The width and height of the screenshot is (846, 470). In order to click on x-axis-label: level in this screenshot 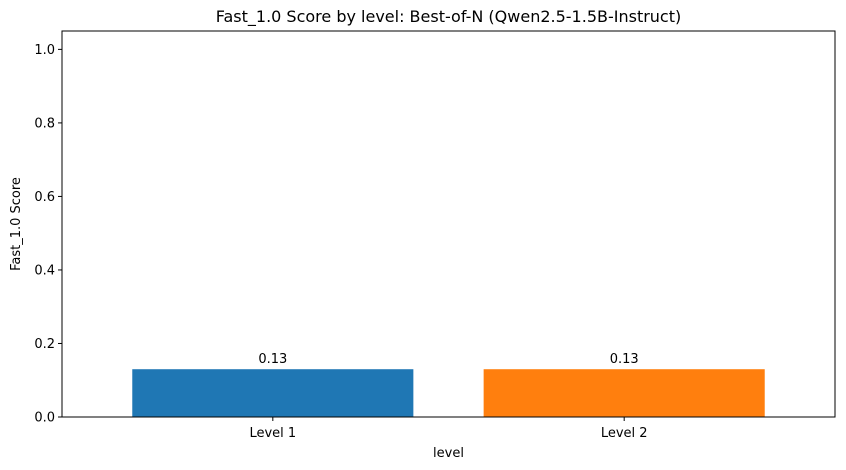, I will do `click(448, 453)`.